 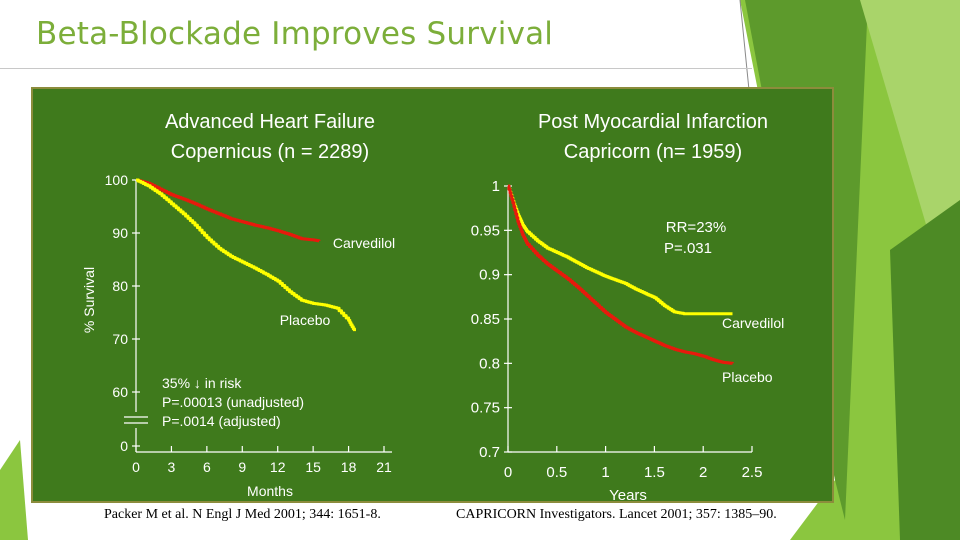 What do you see at coordinates (489, 275) in the screenshot?
I see `right-y-tick-label: 0.9` at bounding box center [489, 275].